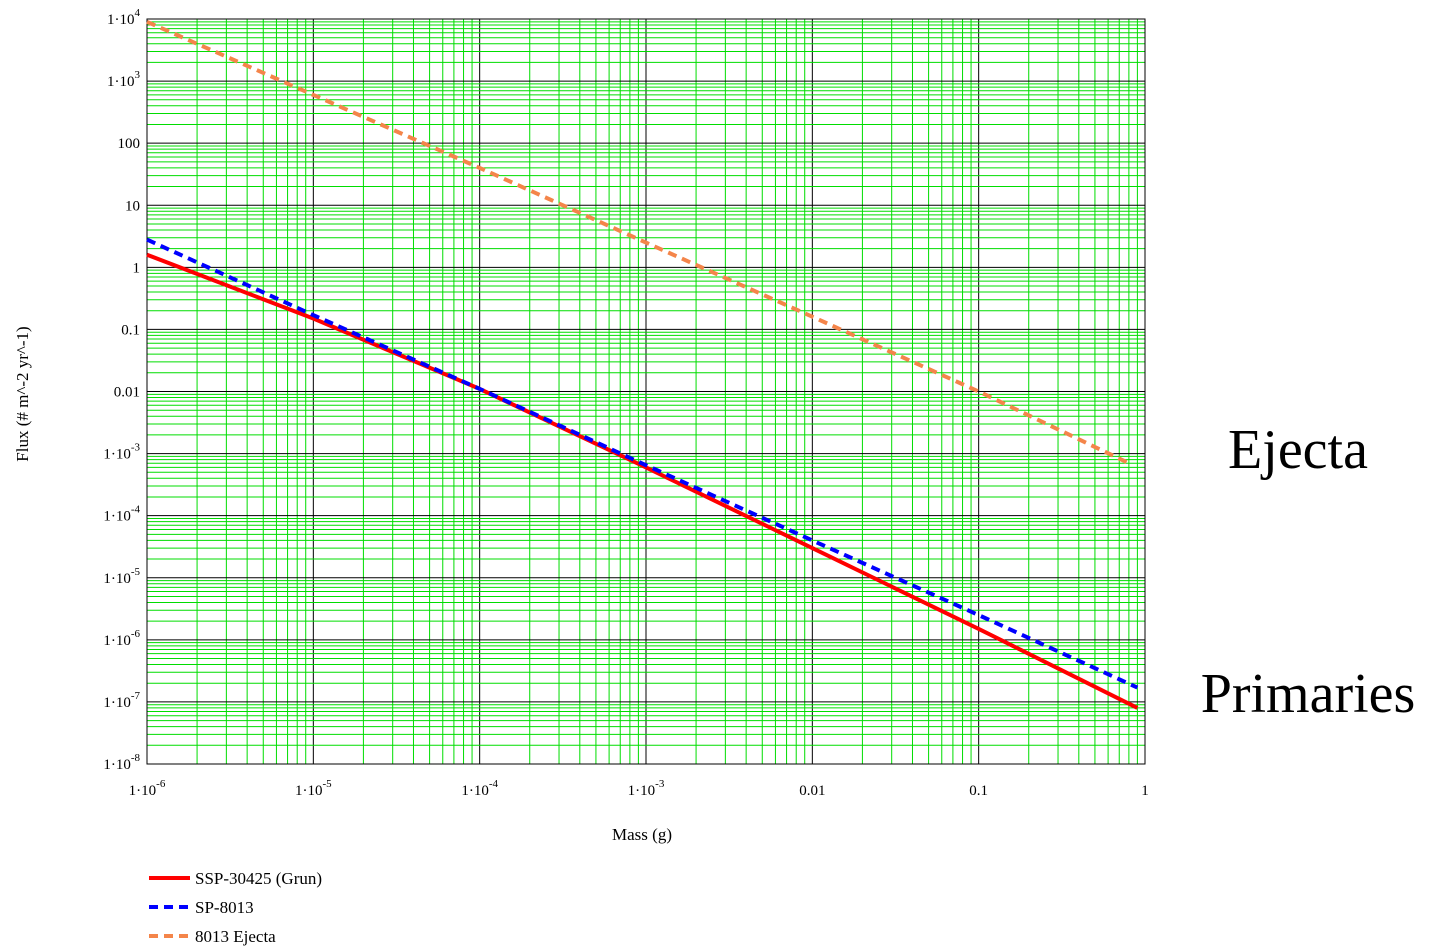  Describe the element at coordinates (132, 206) in the screenshot. I see `y-tick-label: 10` at that location.